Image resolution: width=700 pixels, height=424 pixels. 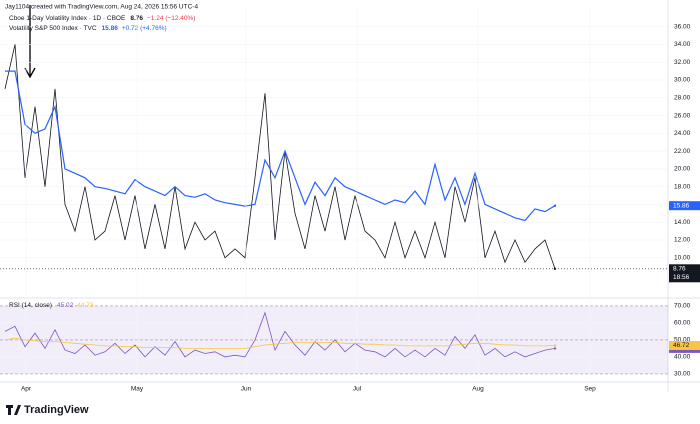 What do you see at coordinates (65, 305) in the screenshot?
I see `rsi-value: 45.02` at bounding box center [65, 305].